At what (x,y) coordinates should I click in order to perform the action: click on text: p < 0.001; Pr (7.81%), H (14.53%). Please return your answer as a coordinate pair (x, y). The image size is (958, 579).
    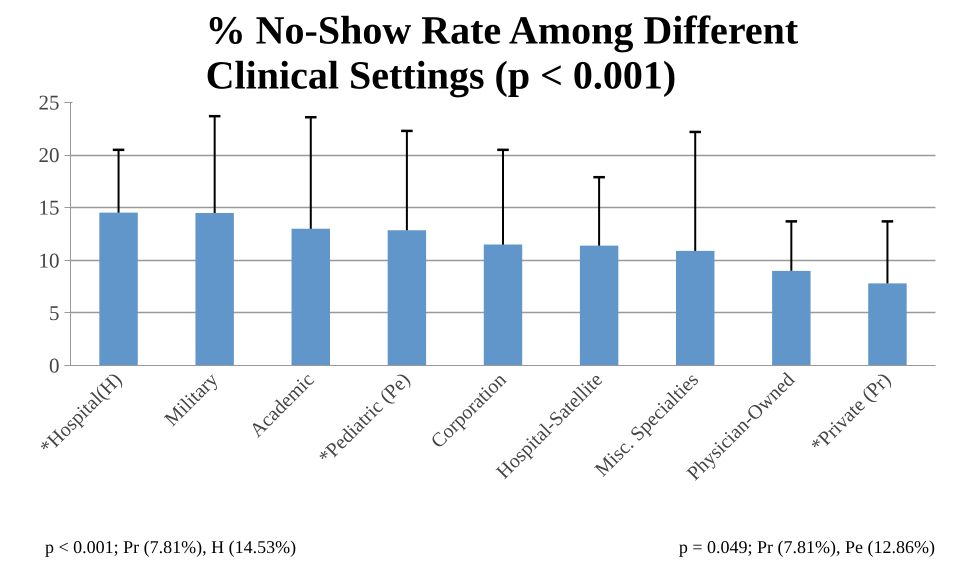
    Looking at the image, I should click on (170, 547).